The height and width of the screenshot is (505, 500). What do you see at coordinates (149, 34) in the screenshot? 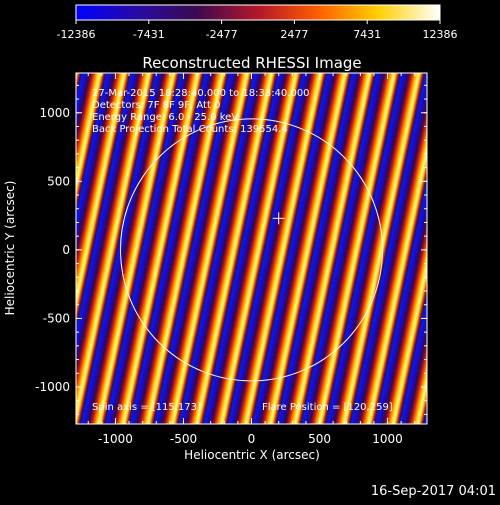
I see `colorbar-tick-label: -7431` at bounding box center [149, 34].